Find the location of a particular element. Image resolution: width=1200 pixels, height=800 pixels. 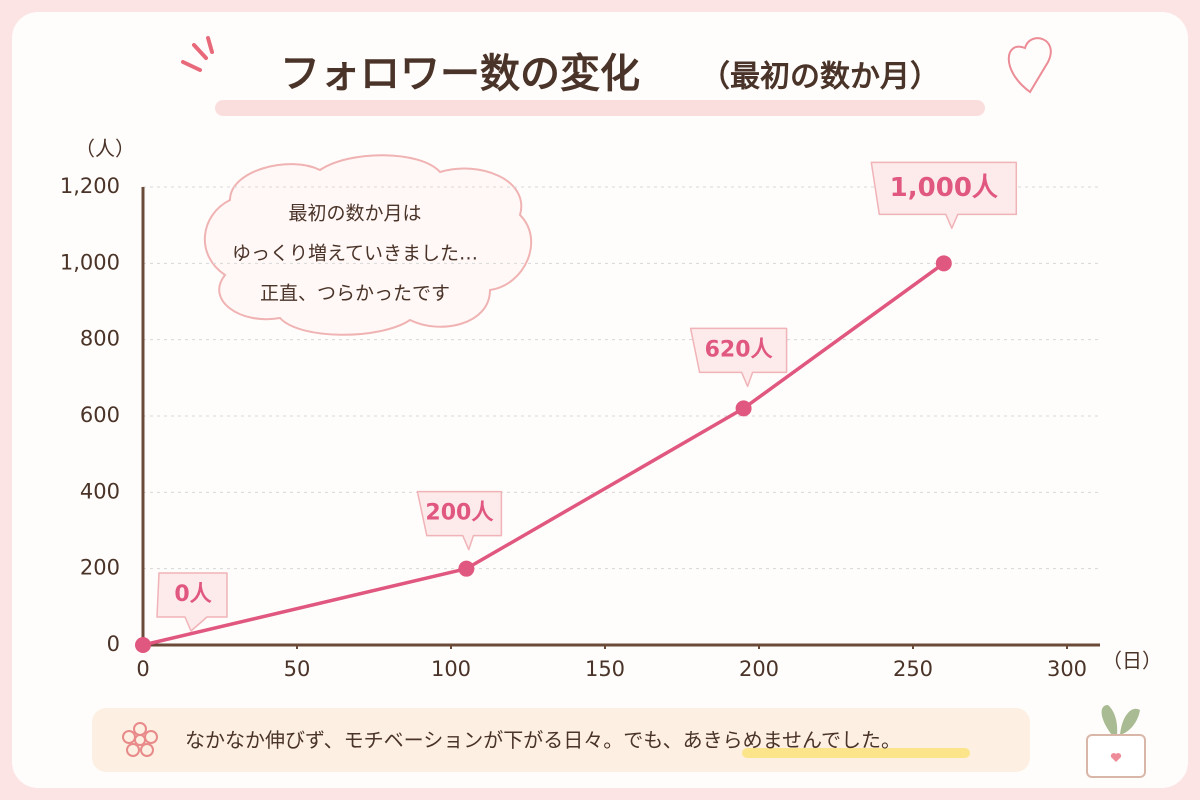

annotation-text: 最初の数か月は is located at coordinates (354, 214).